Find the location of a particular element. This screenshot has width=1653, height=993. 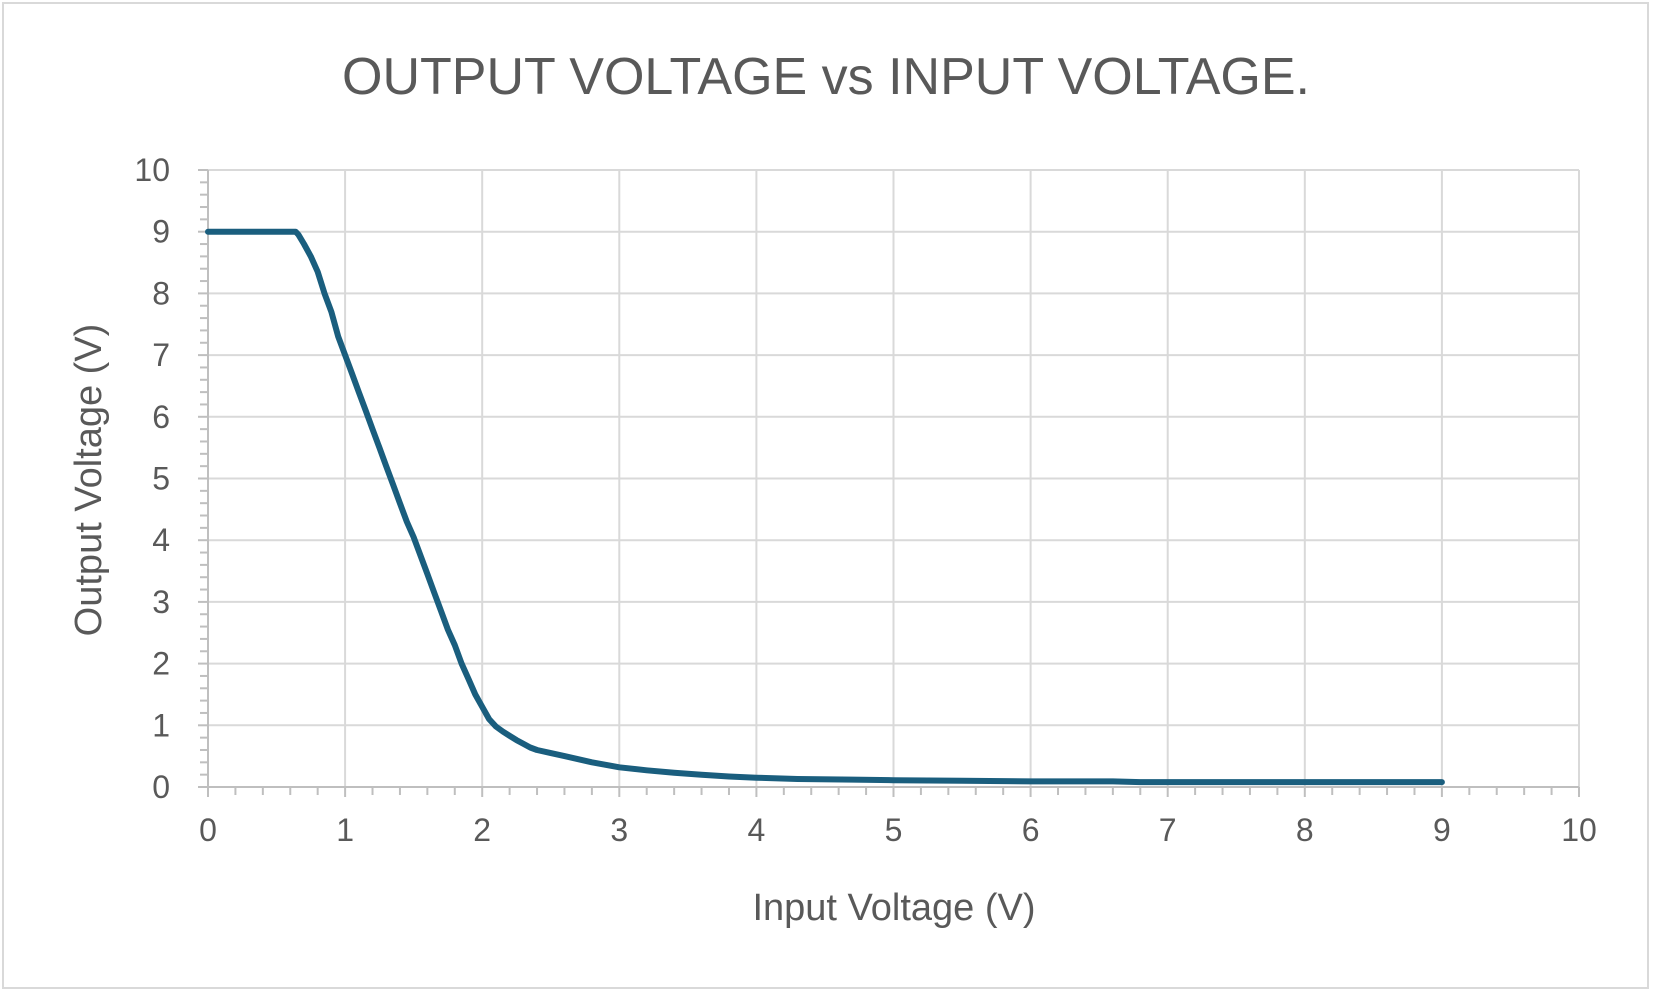

x-tick-label: 6 is located at coordinates (1031, 830).